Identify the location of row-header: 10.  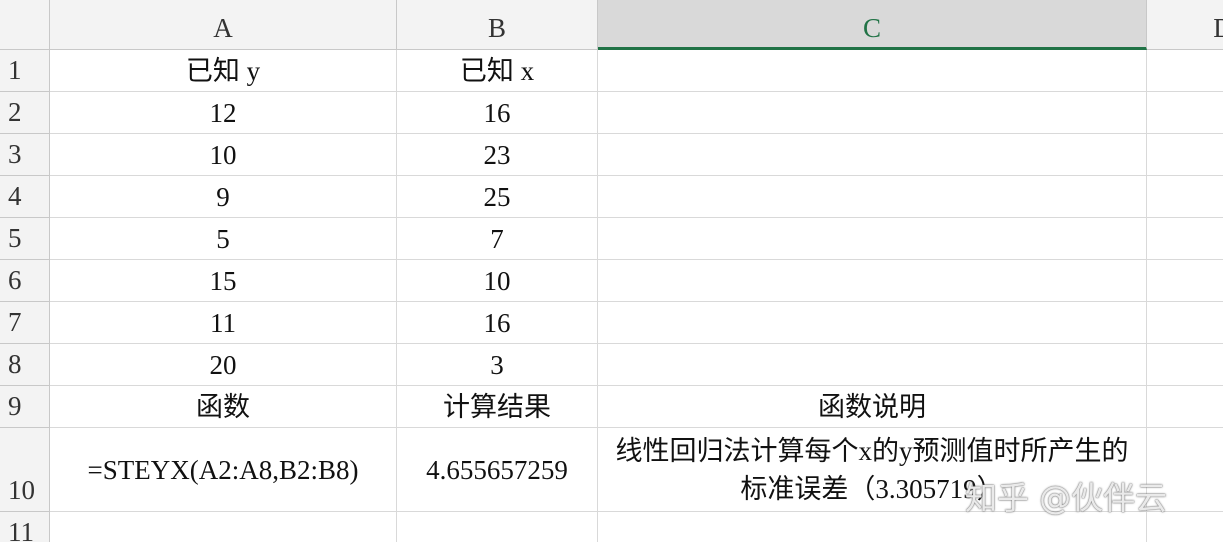
(25, 470).